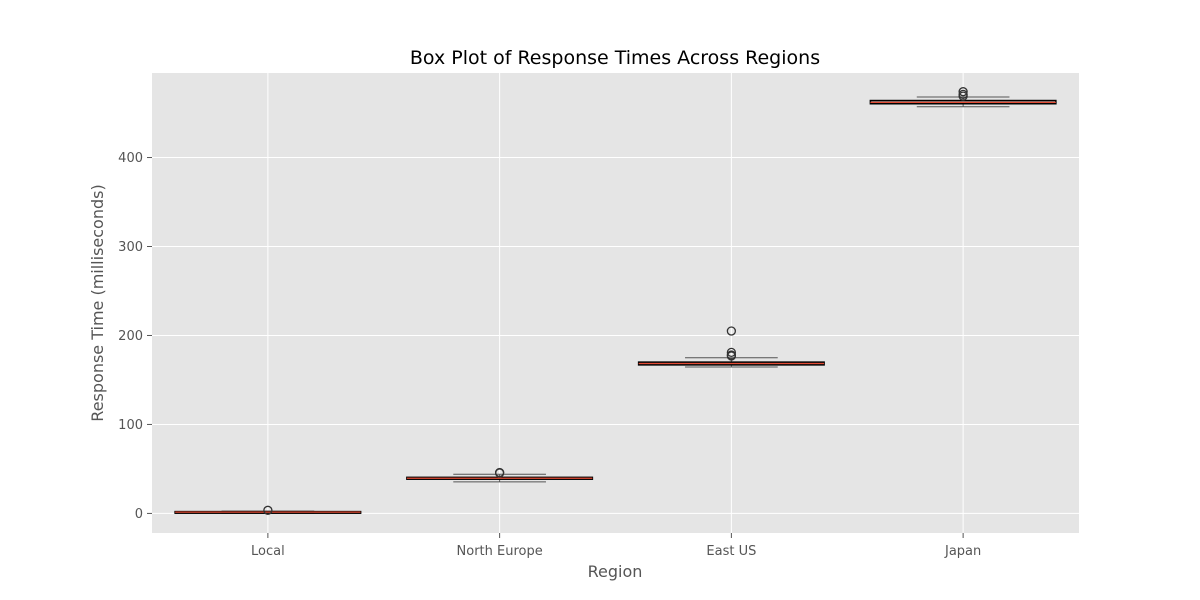 The height and width of the screenshot is (600, 1200). I want to click on y-tick-labels: 0 100 200 300 400, so click(135, 336).